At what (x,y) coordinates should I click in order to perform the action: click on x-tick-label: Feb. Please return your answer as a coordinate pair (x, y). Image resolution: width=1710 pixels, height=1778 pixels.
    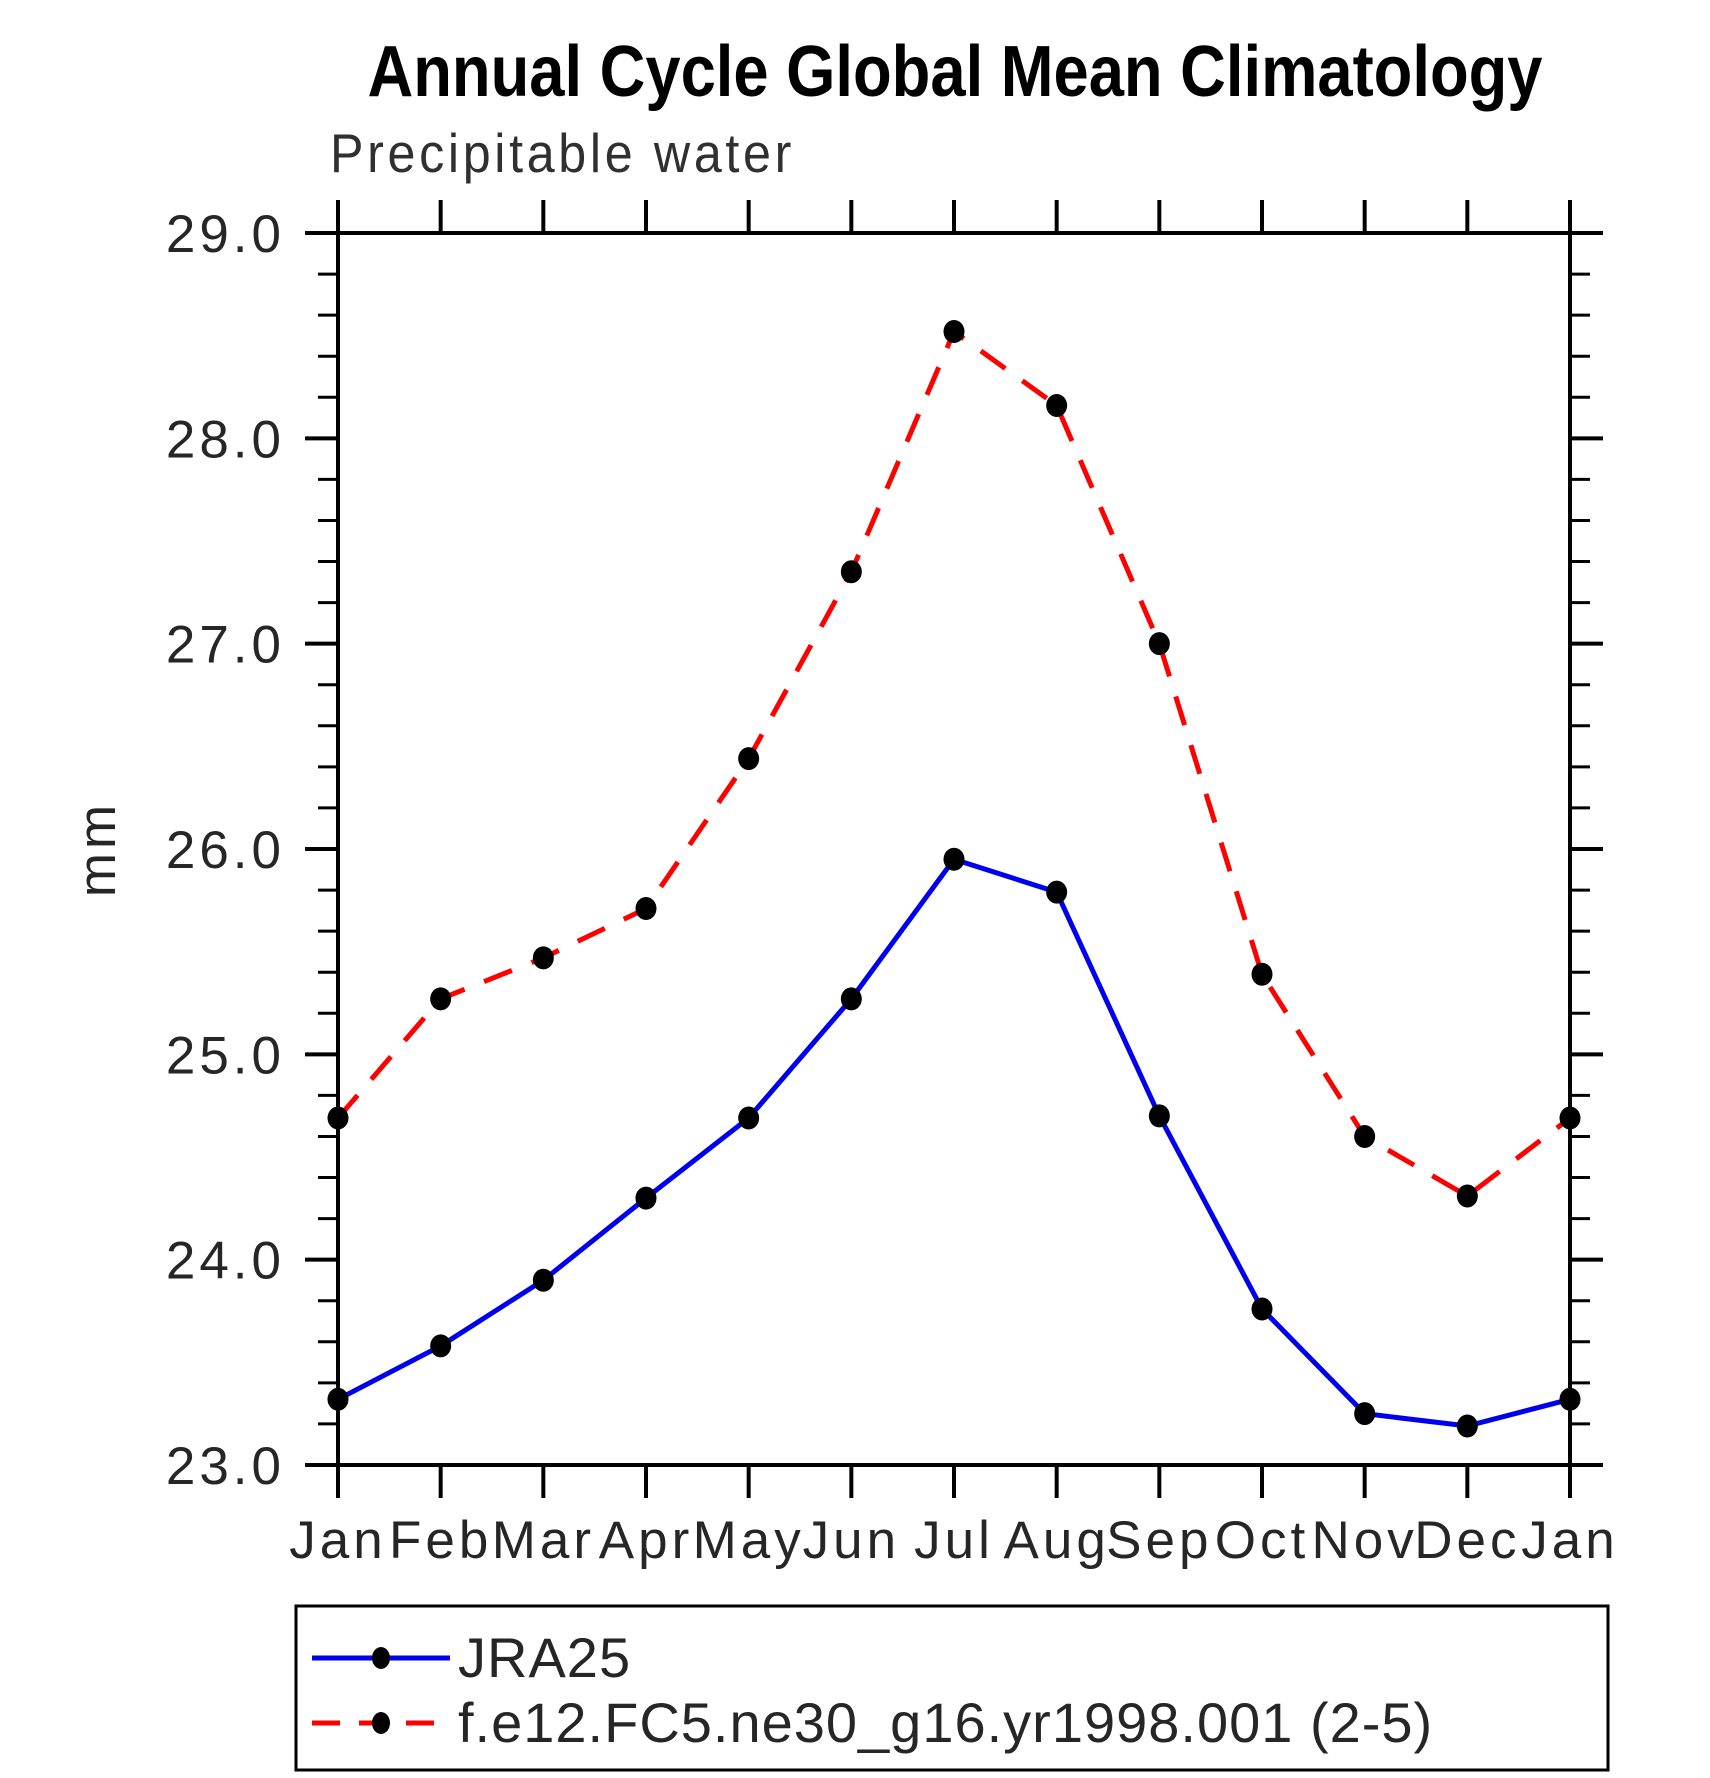
    Looking at the image, I should click on (440, 1540).